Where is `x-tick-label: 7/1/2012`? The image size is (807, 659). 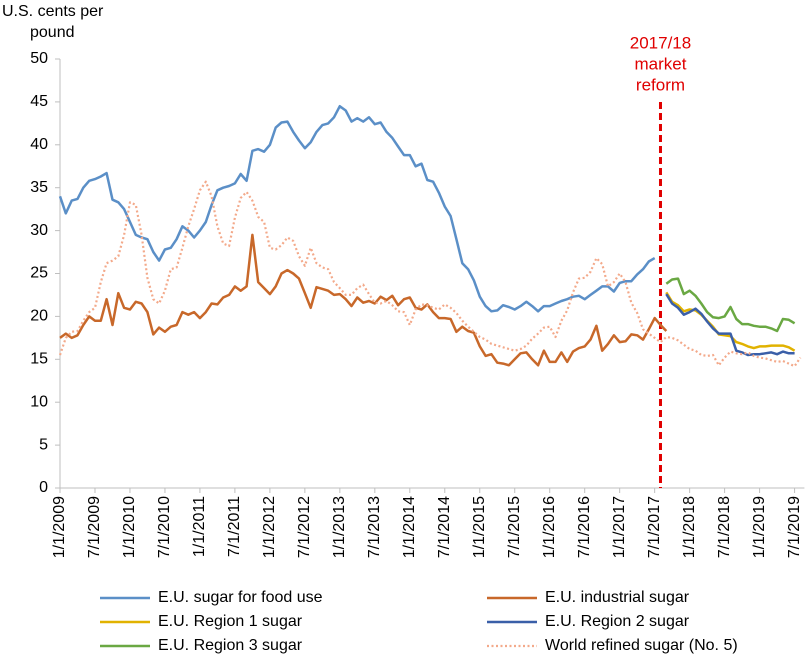 x-tick-label: 7/1/2012 is located at coordinates (304, 527).